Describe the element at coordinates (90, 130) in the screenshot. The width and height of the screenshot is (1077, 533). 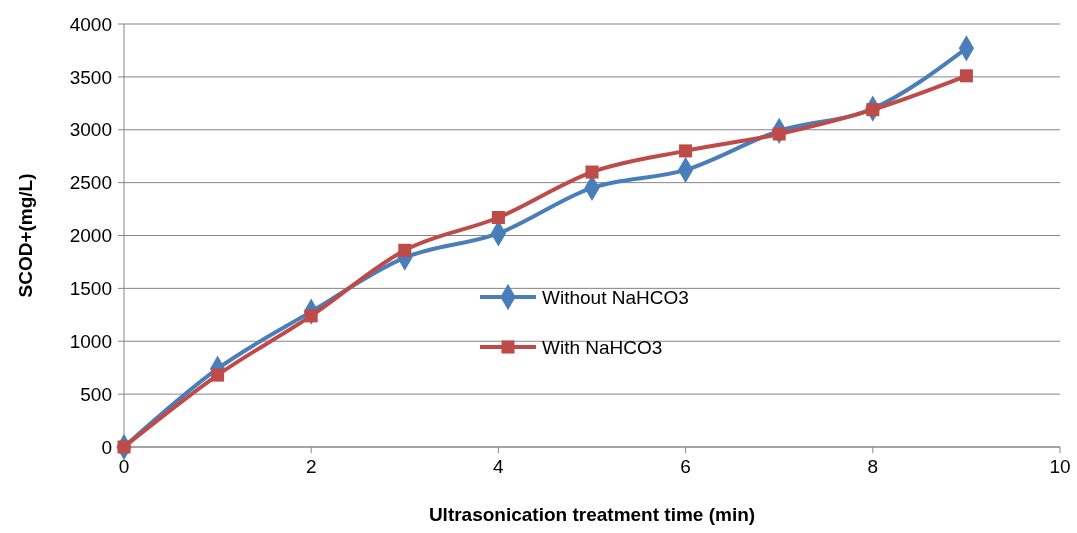
I see `y-tick-label: 3000` at that location.